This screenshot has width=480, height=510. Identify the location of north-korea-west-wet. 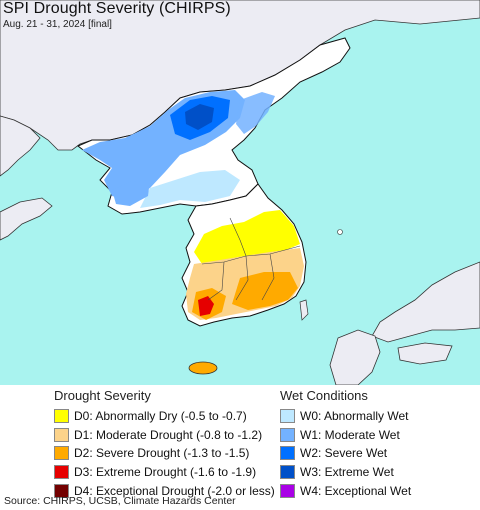
(131, 193).